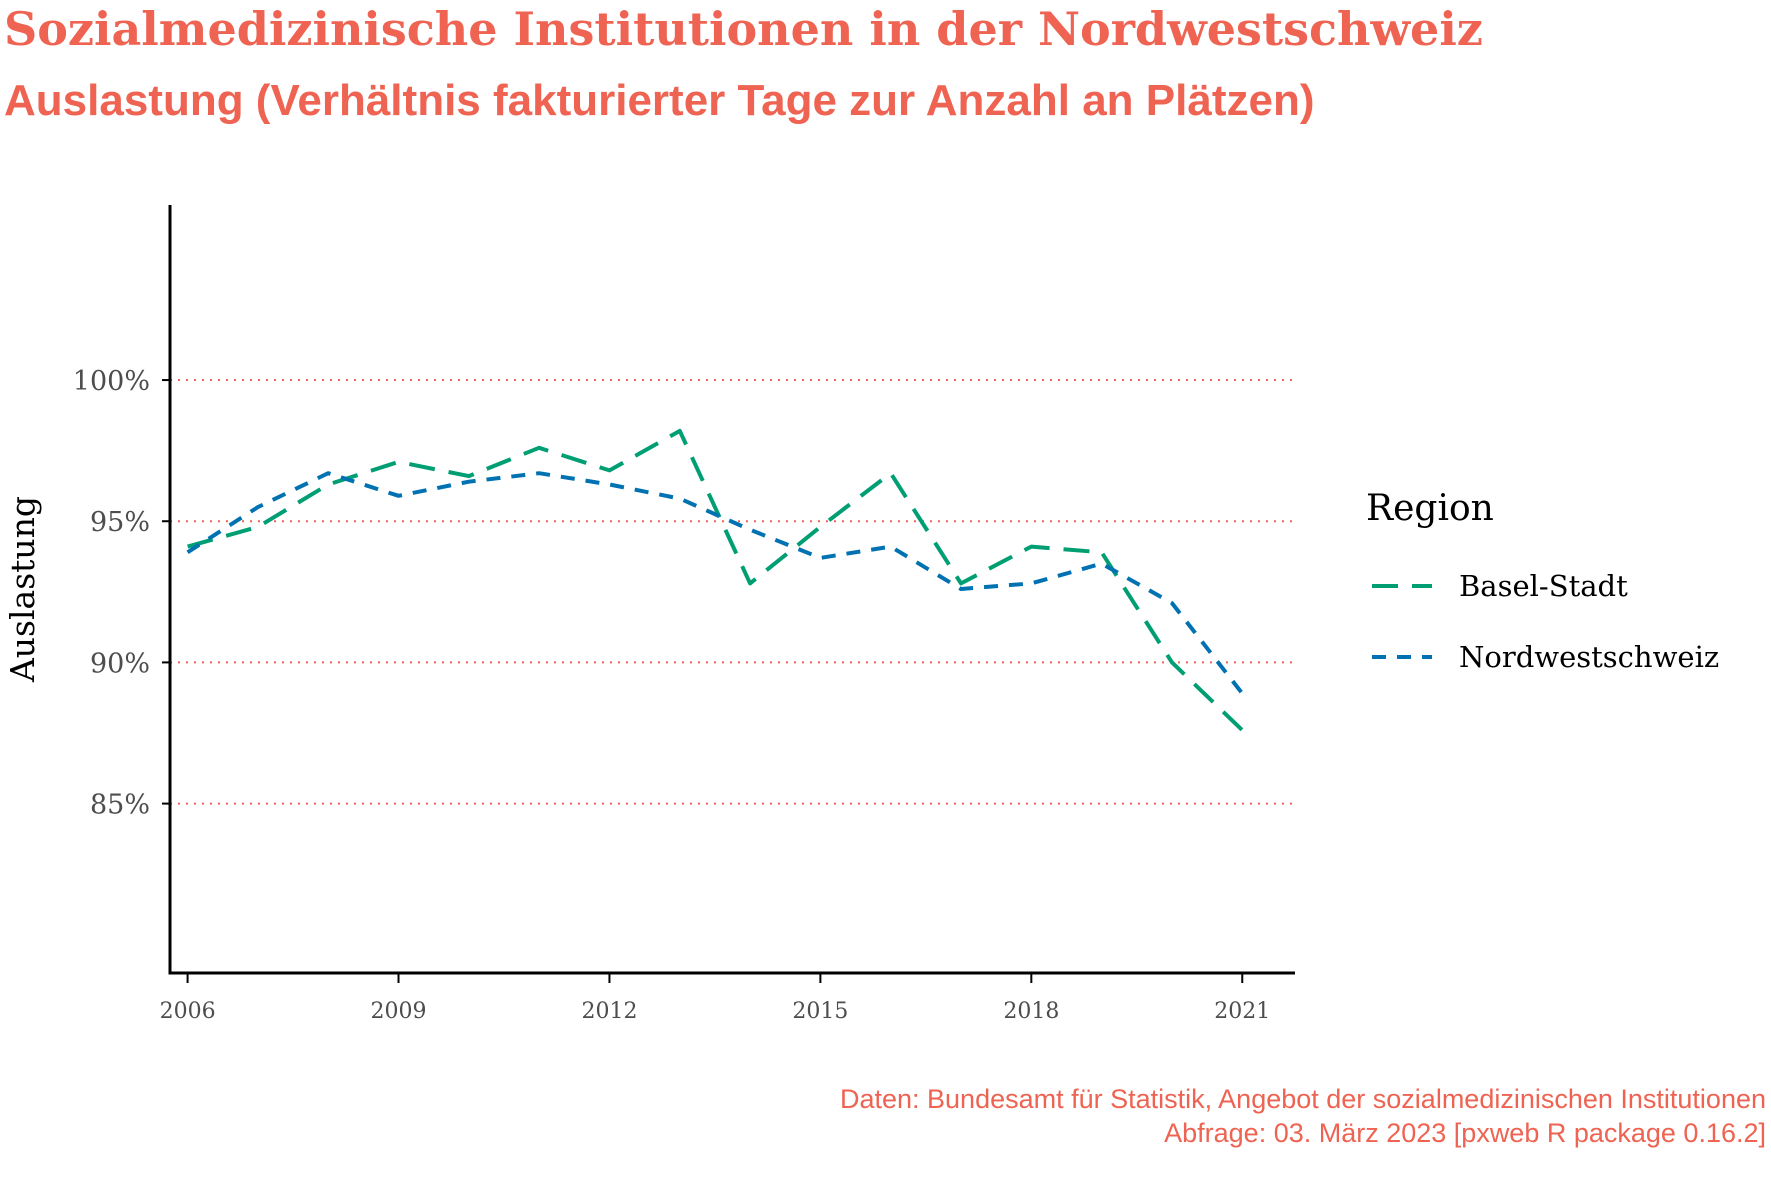 This screenshot has height=1181, width=1771. I want to click on y-tick-label-95: 95%, so click(120, 522).